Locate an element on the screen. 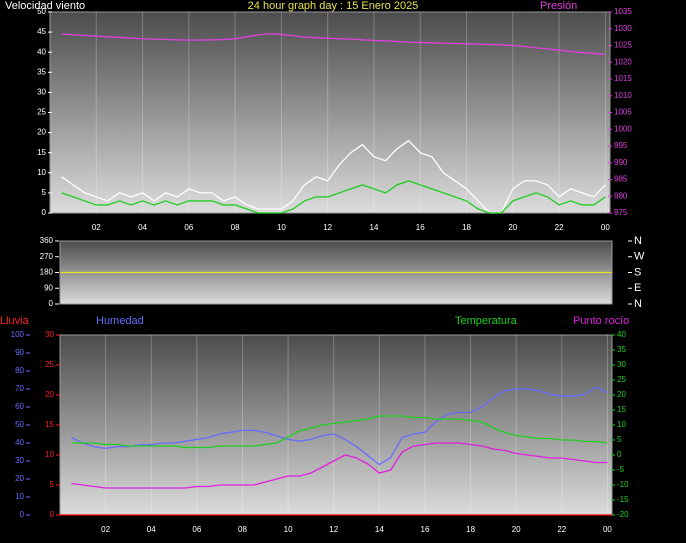  y2-tick-label: E is located at coordinates (637, 288).